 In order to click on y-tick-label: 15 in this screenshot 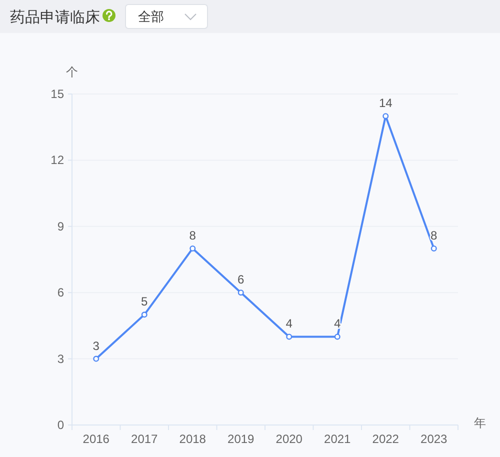, I will do `click(57, 94)`.